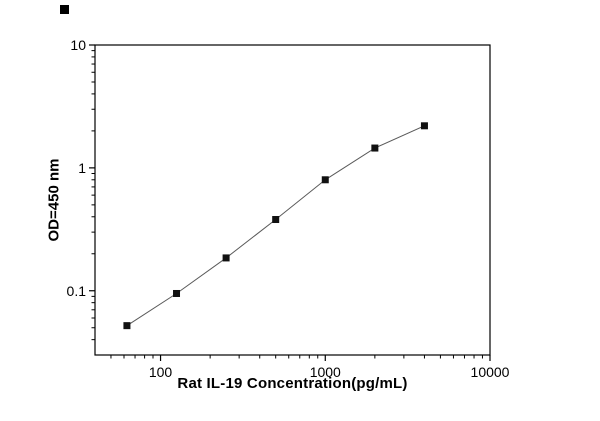 The image size is (600, 421). Describe the element at coordinates (78, 45) in the screenshot. I see `y-tick-label: 10` at that location.